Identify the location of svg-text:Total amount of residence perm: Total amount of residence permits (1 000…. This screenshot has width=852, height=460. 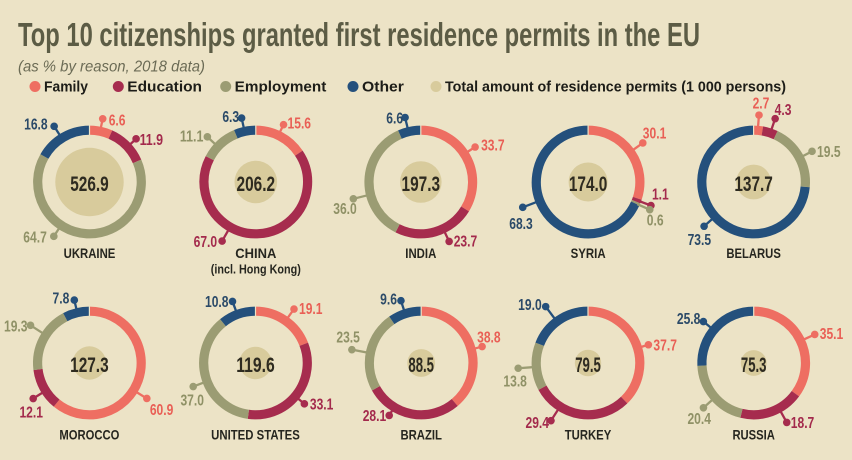
(615, 87).